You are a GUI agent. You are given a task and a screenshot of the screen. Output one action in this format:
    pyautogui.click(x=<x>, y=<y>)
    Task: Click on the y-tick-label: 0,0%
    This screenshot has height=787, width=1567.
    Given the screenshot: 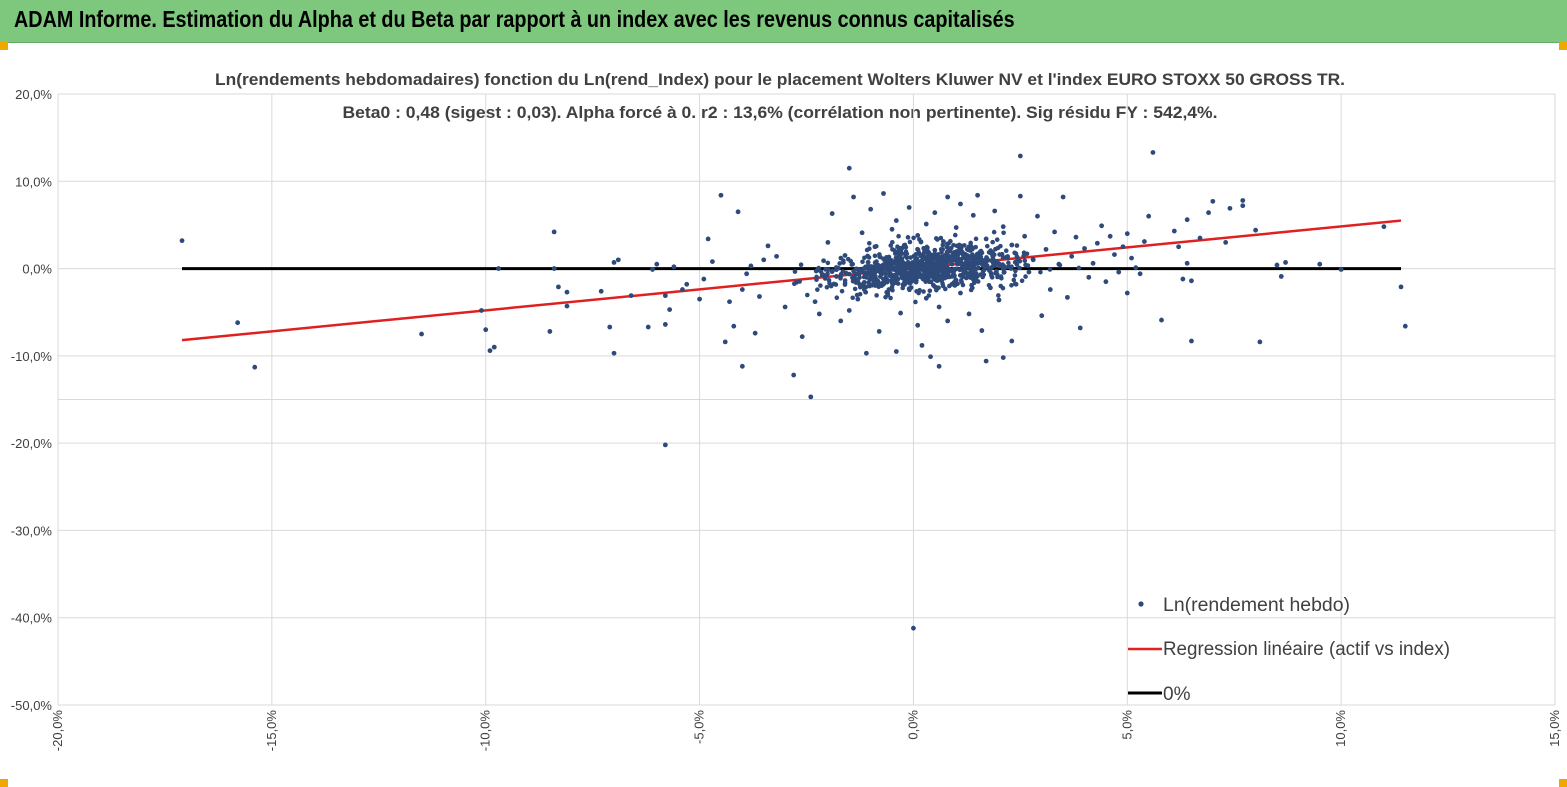 What is the action you would take?
    pyautogui.click(x=37, y=269)
    